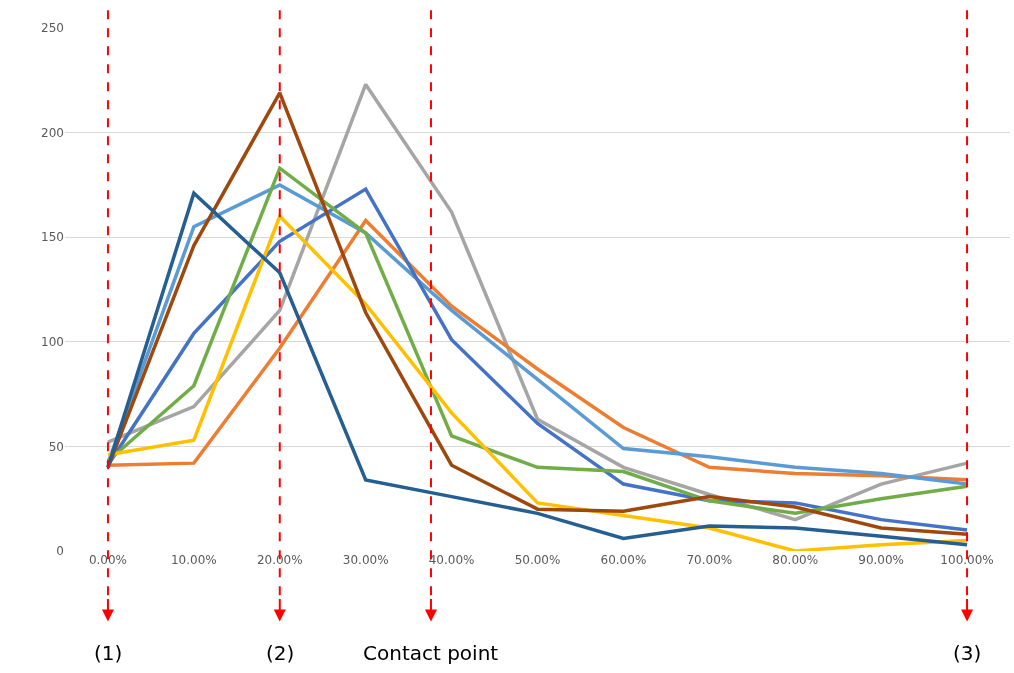  Describe the element at coordinates (108, 560) in the screenshot. I see `x-tick-label: 0.00%` at that location.